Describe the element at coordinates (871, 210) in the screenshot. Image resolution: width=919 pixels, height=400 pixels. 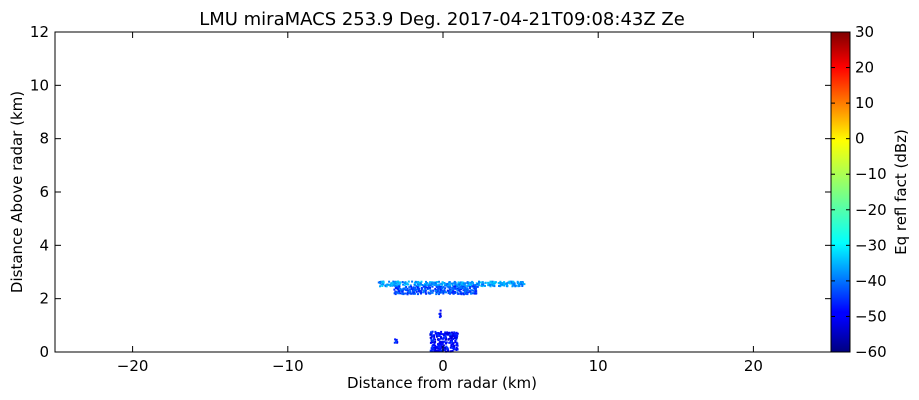
I see `colorbar-tick-label: −20` at that location.